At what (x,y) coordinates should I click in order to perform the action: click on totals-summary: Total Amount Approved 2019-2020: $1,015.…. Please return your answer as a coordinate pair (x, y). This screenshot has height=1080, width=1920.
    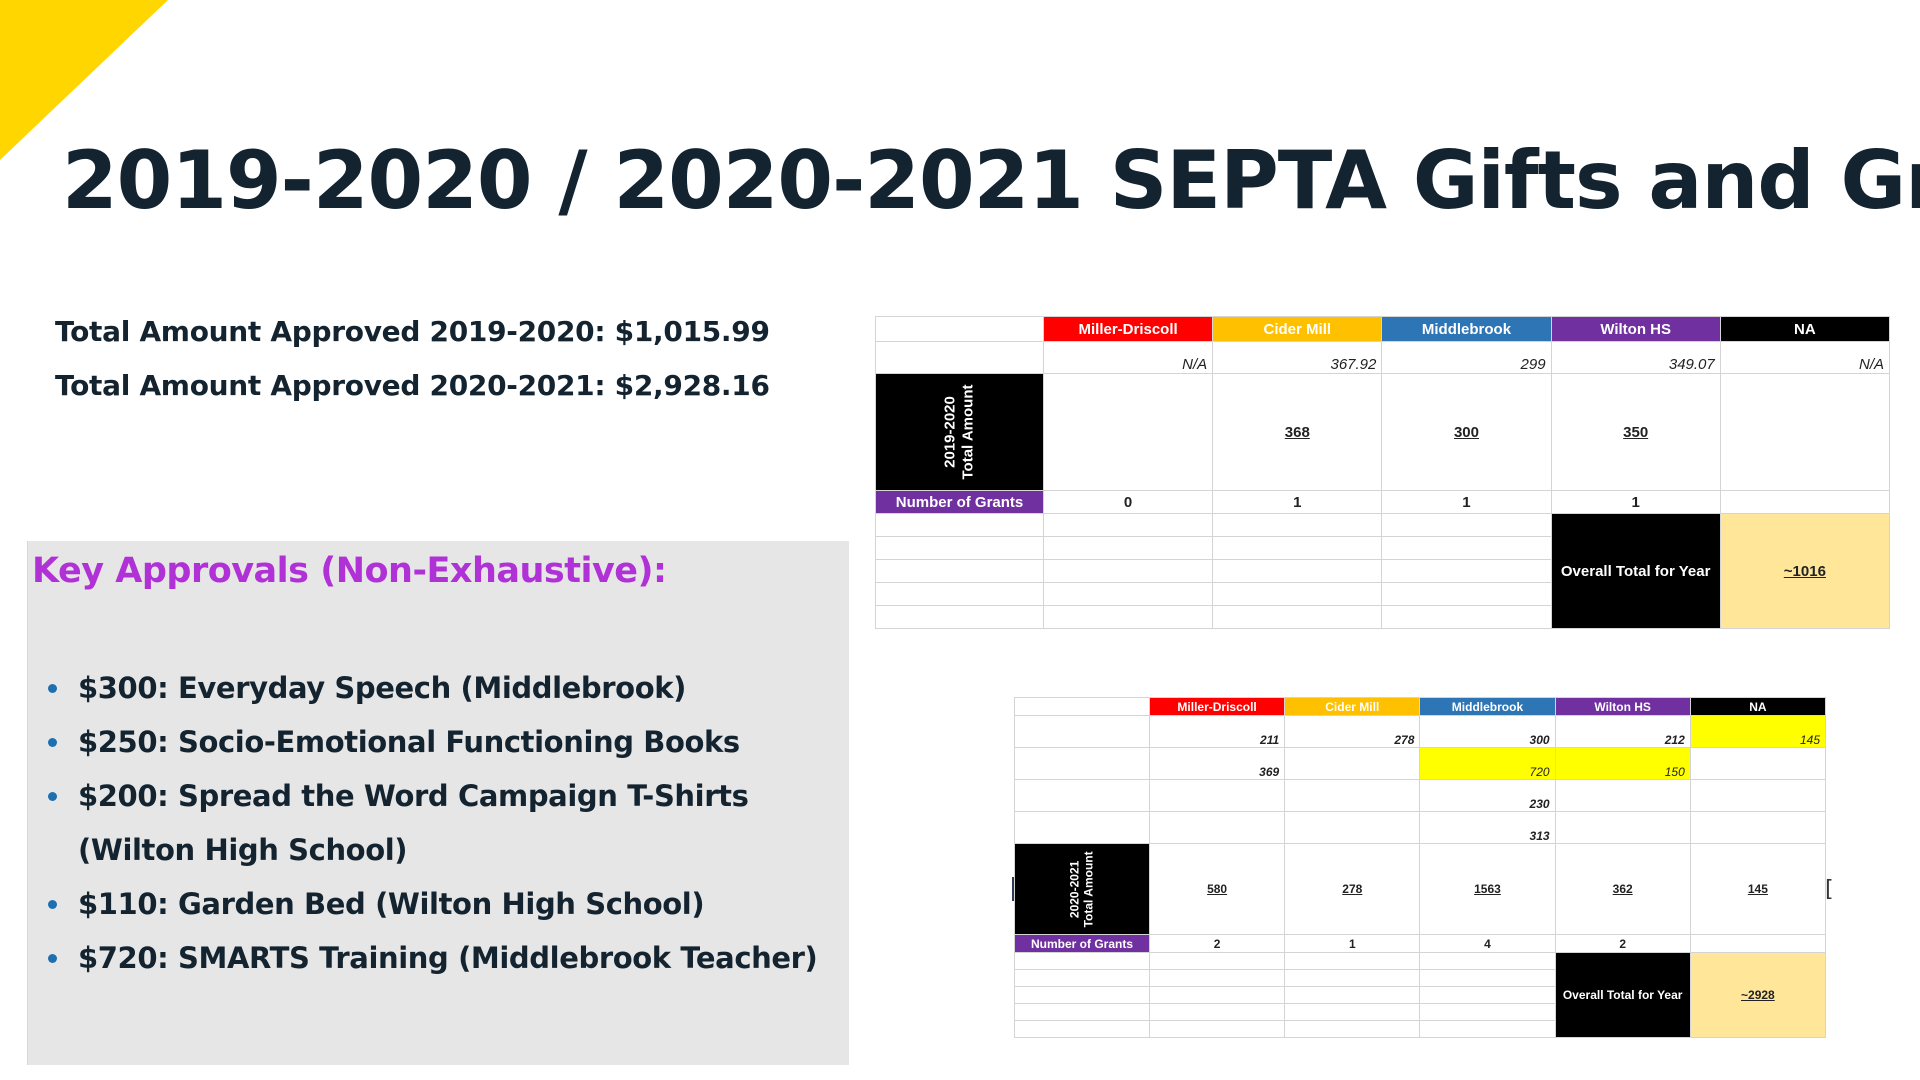
    Looking at the image, I should click on (412, 364).